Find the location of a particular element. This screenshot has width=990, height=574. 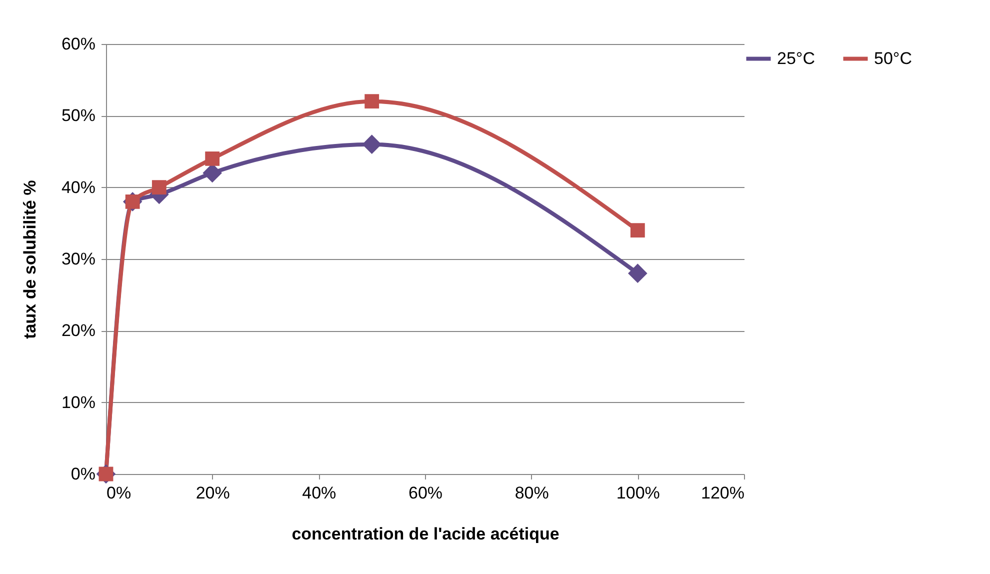

y-tick-label: 50% is located at coordinates (78, 116).